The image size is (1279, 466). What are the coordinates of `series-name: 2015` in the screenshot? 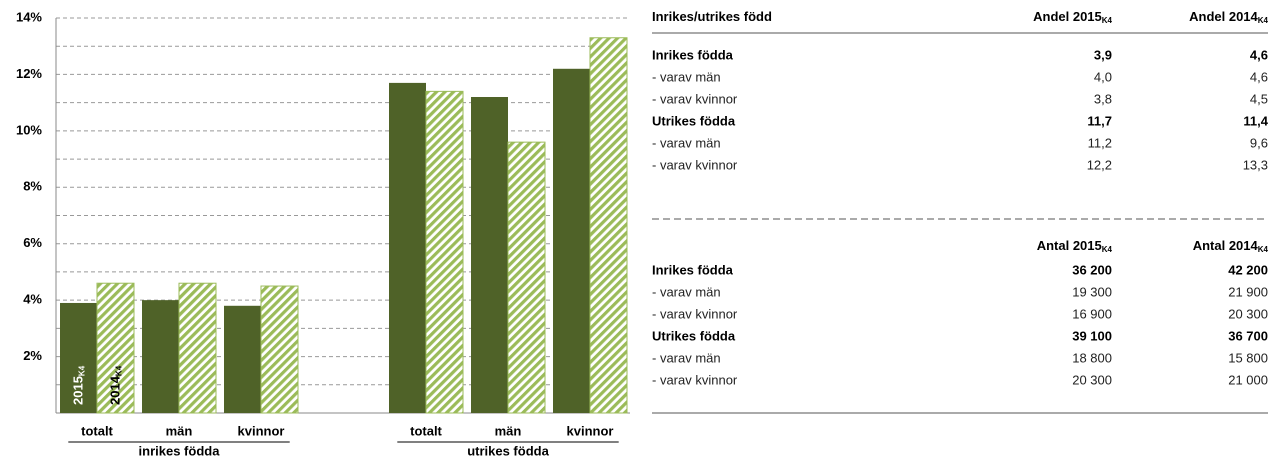 It's located at (78, 390).